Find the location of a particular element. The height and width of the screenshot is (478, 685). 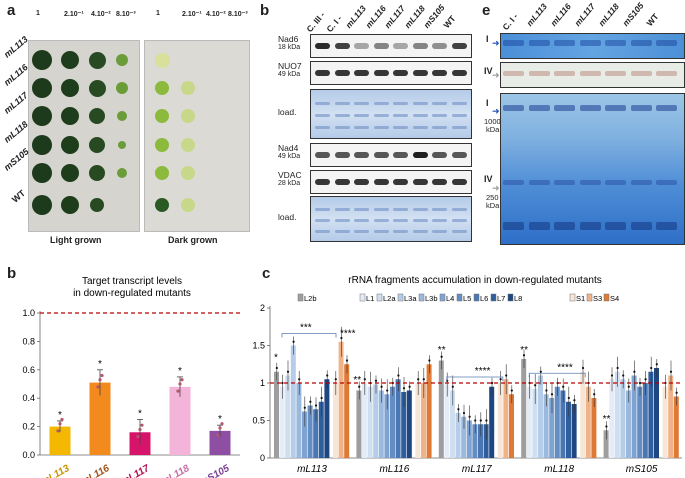

y-tick-label: 0.2 is located at coordinates (28, 427).